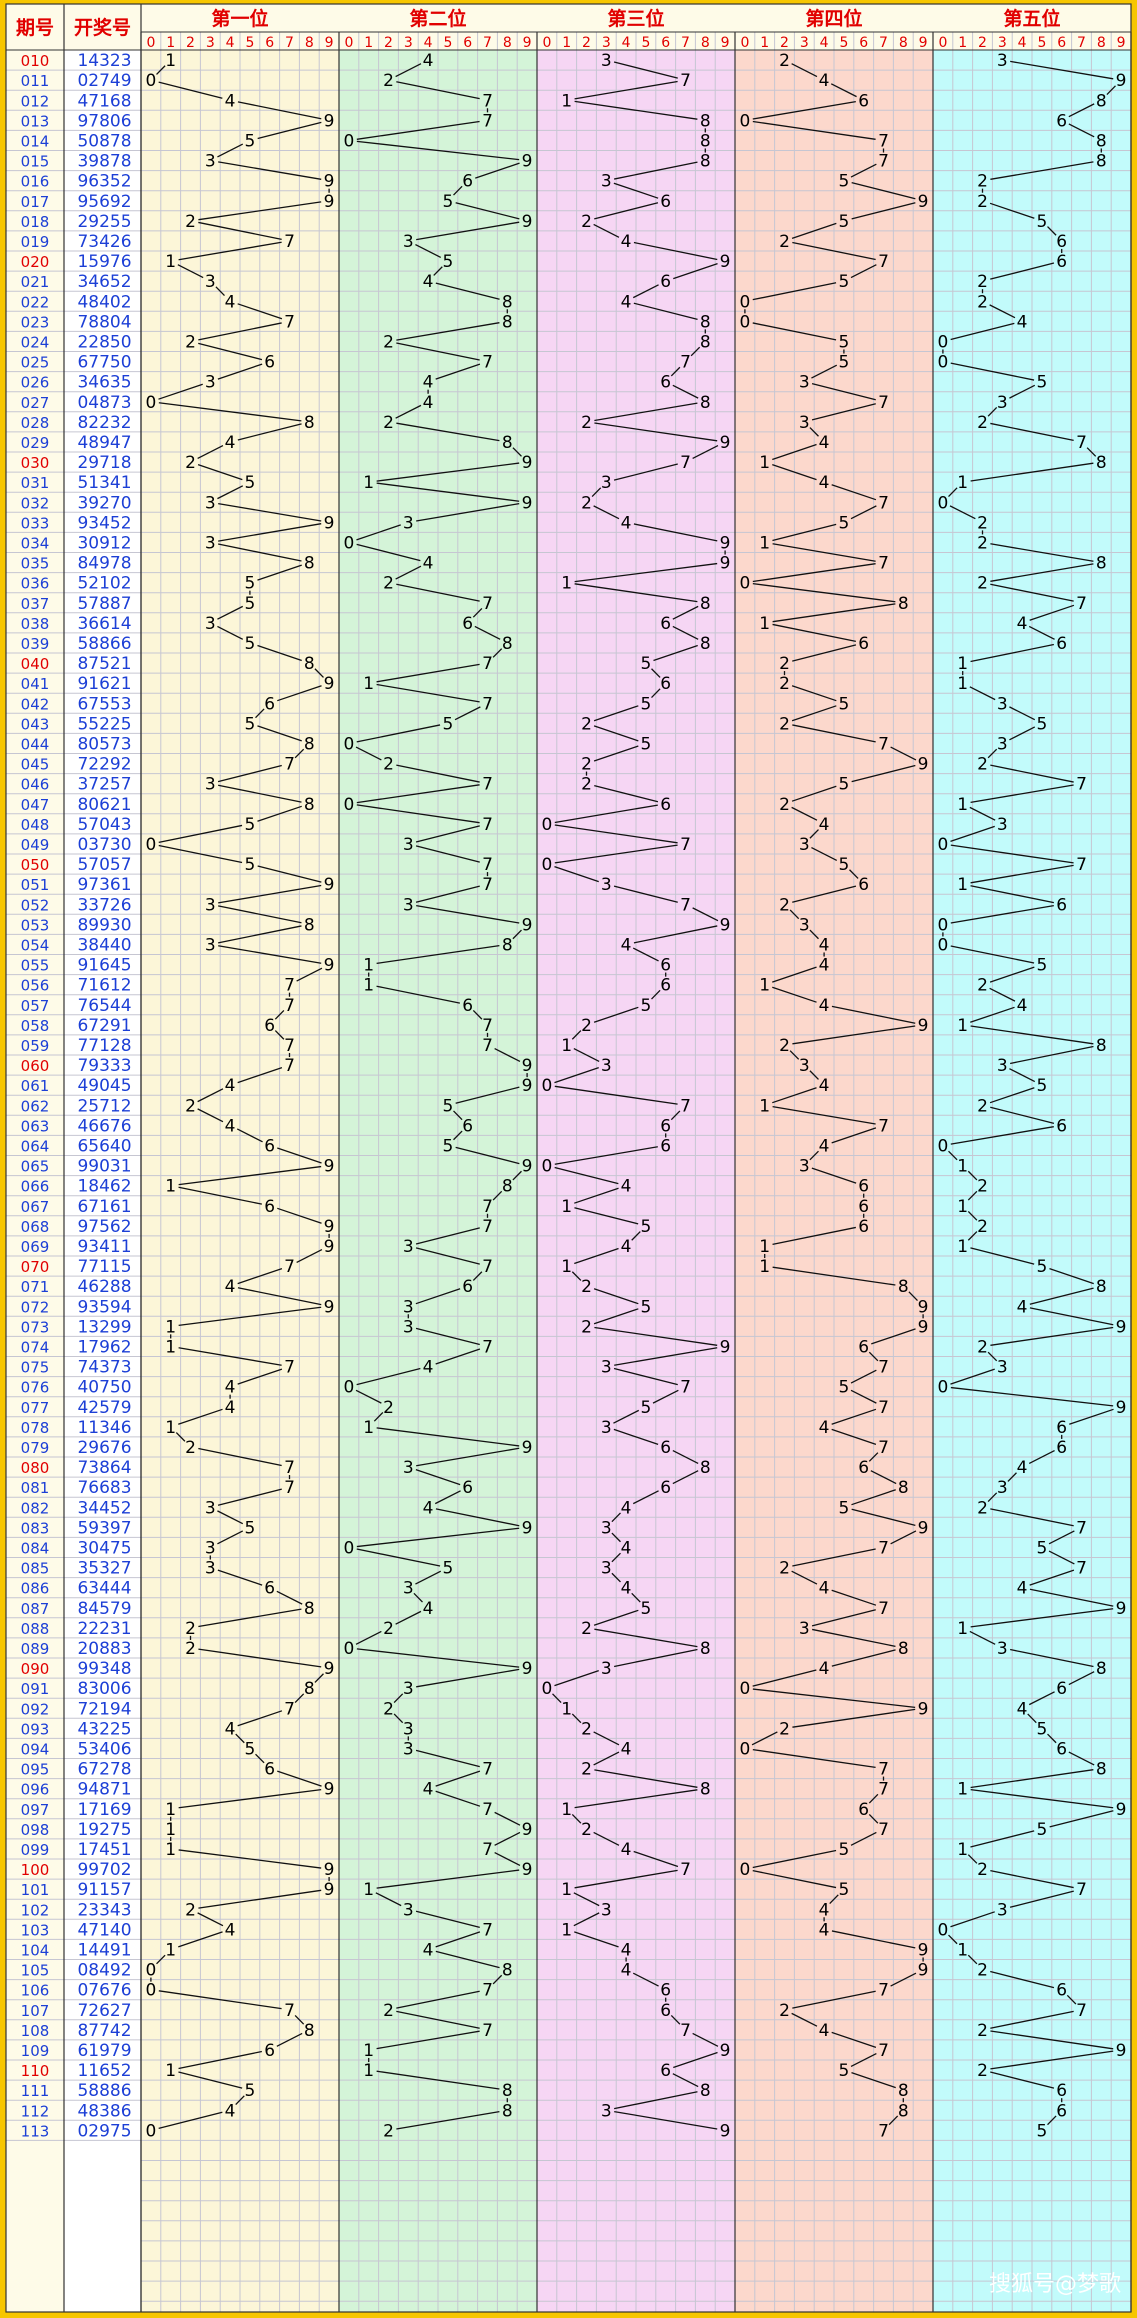  I want to click on period-cell: 104, so click(35, 1951).